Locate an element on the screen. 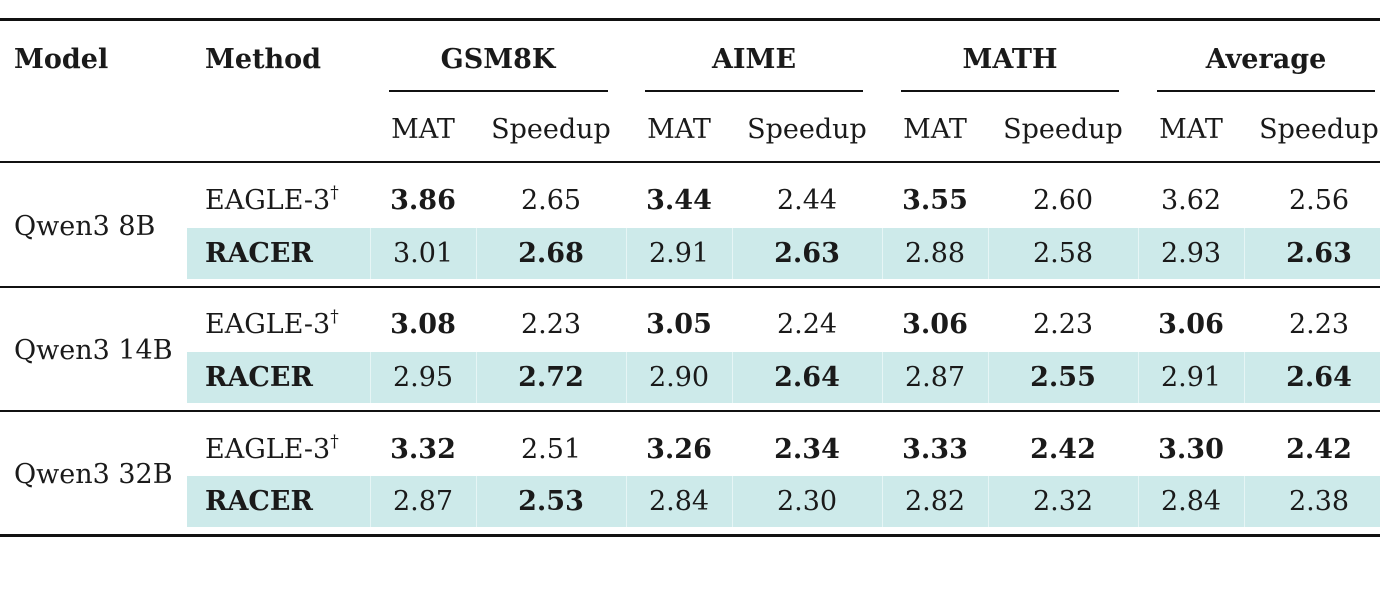 This screenshot has height=591, width=1380. table-cell: 2.24 is located at coordinates (807, 324).